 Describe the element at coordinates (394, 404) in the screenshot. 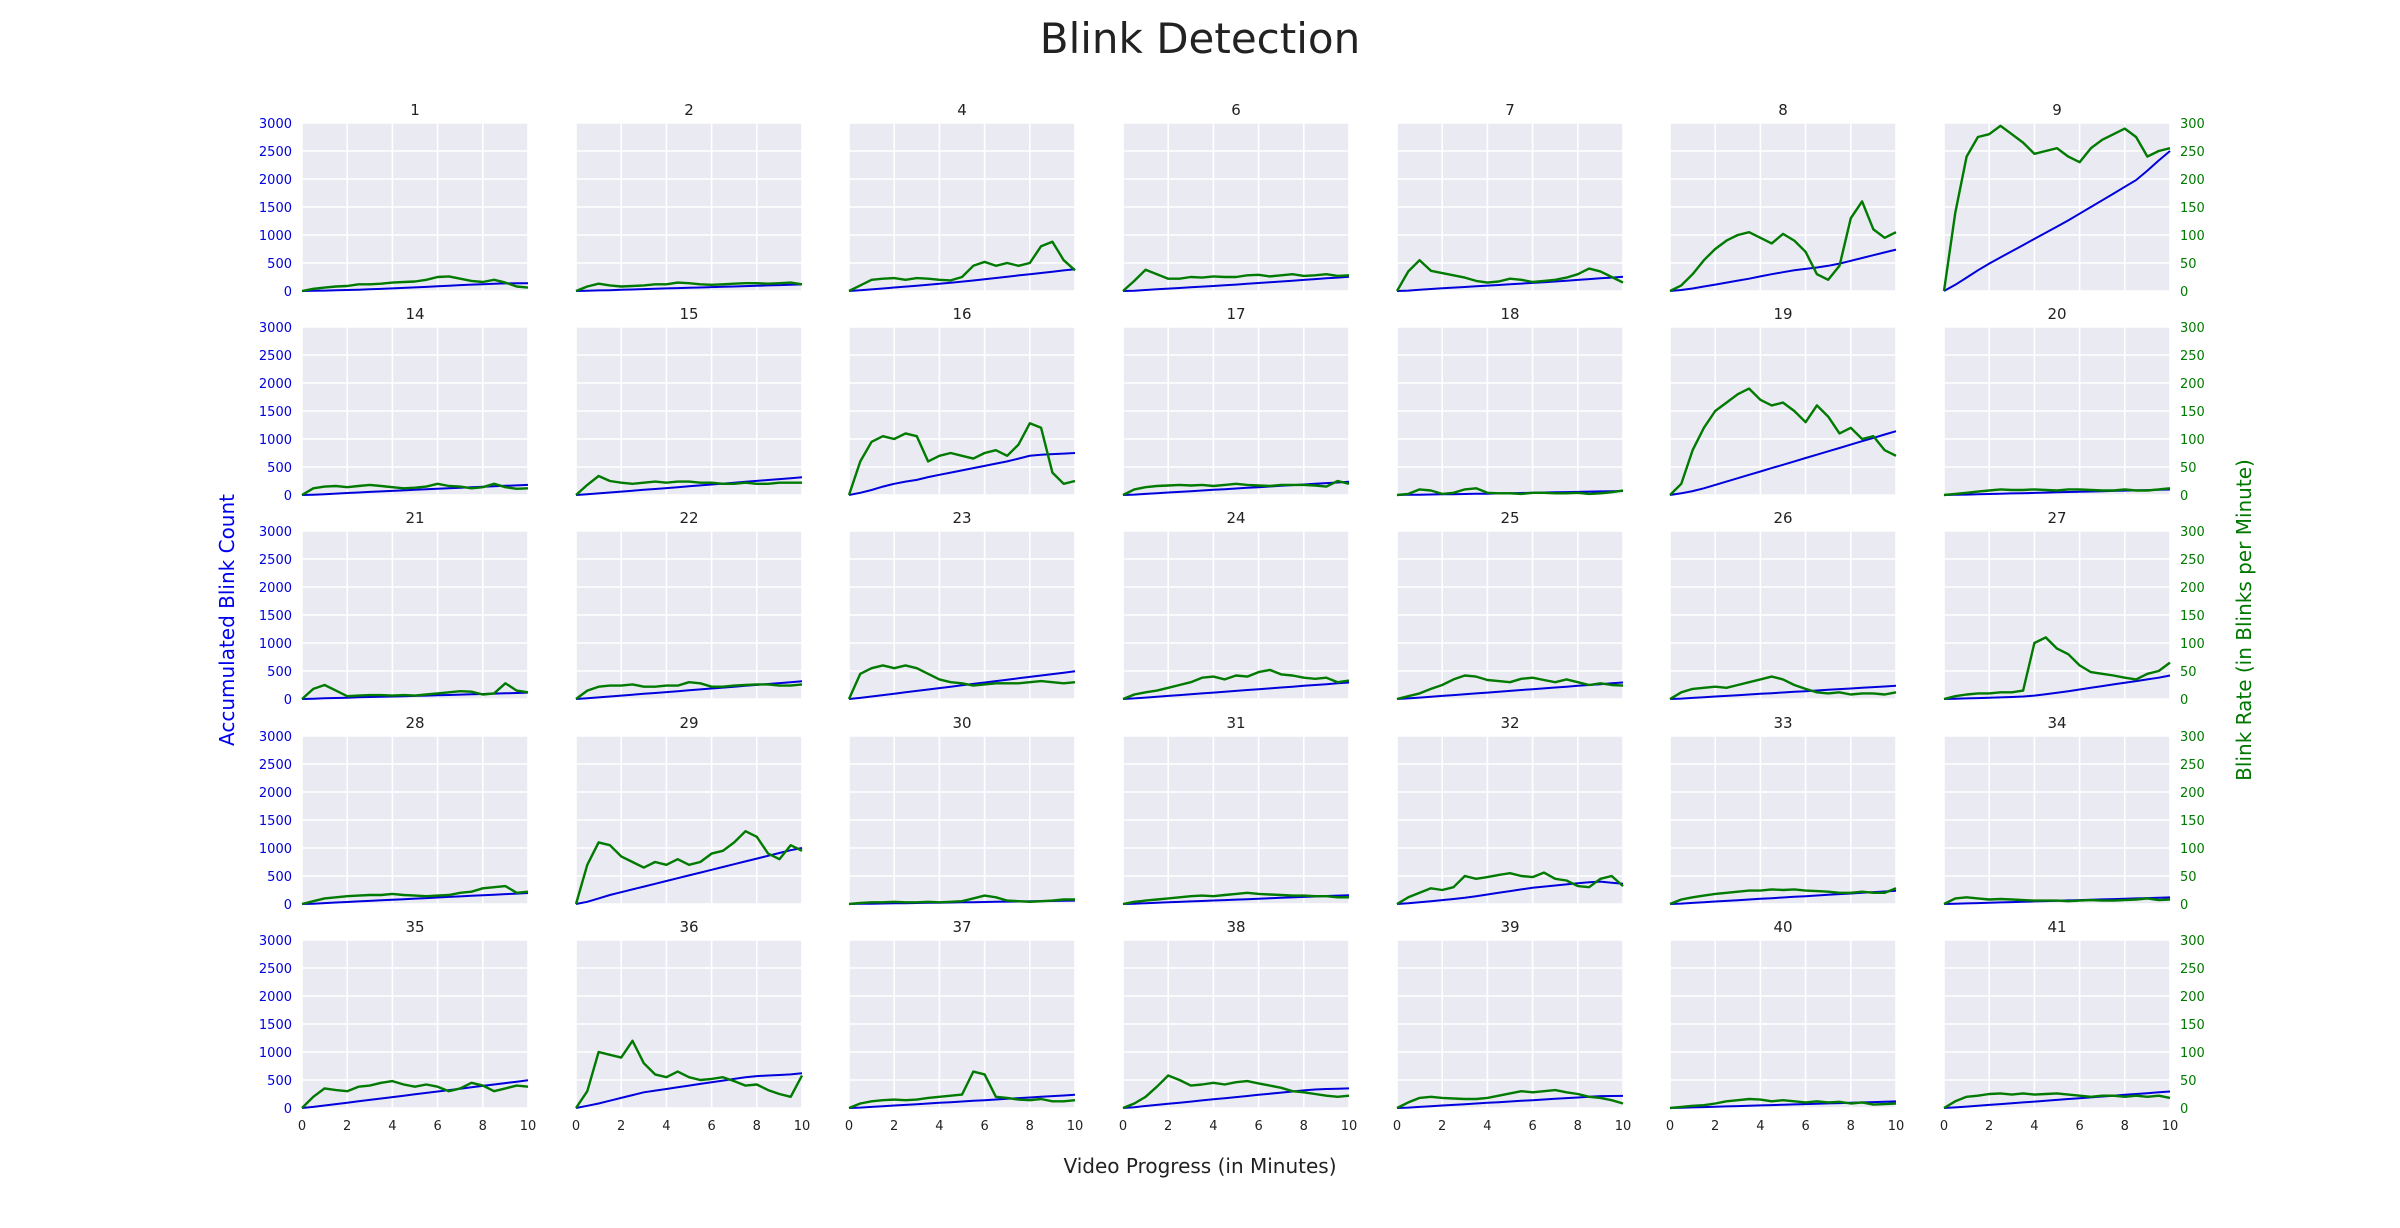

I see `panel-14: 14 0 500 1000 1500 2000 2500 3000` at that location.